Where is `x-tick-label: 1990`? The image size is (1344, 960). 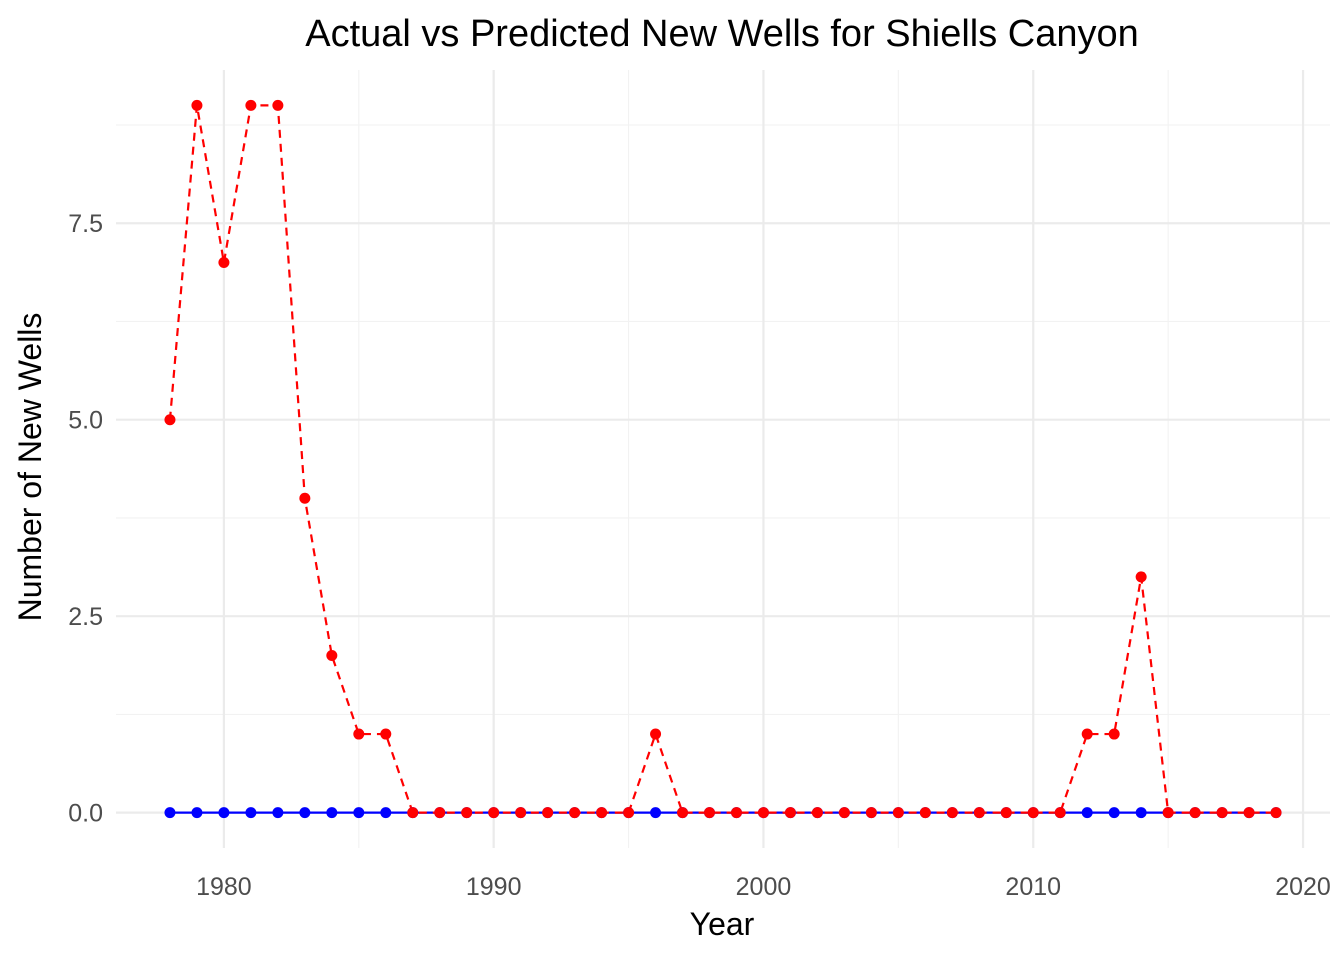
x-tick-label: 1990 is located at coordinates (494, 887).